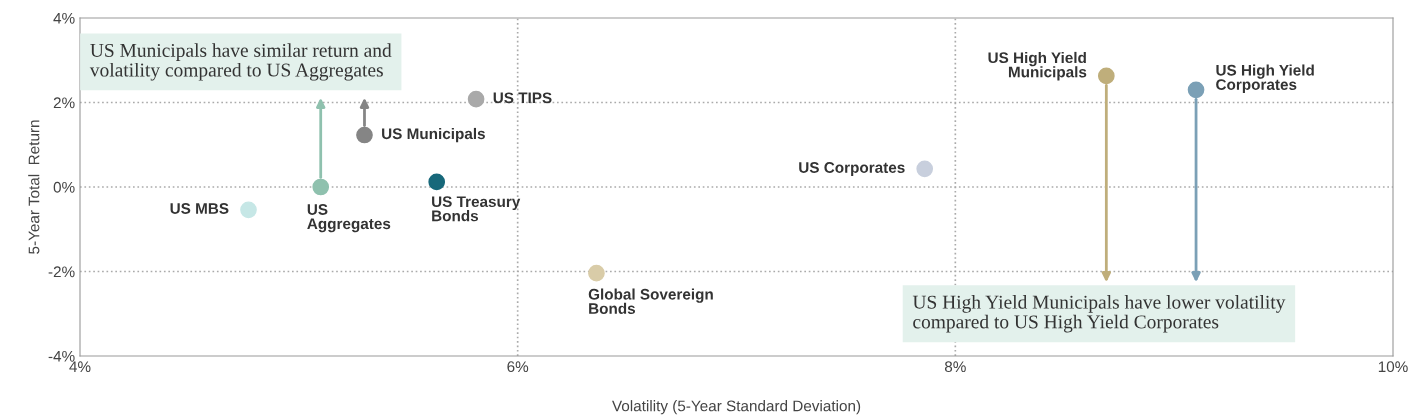 This screenshot has height=416, width=1423. Describe the element at coordinates (522, 98) in the screenshot. I see `series-label: US TIPS` at that location.